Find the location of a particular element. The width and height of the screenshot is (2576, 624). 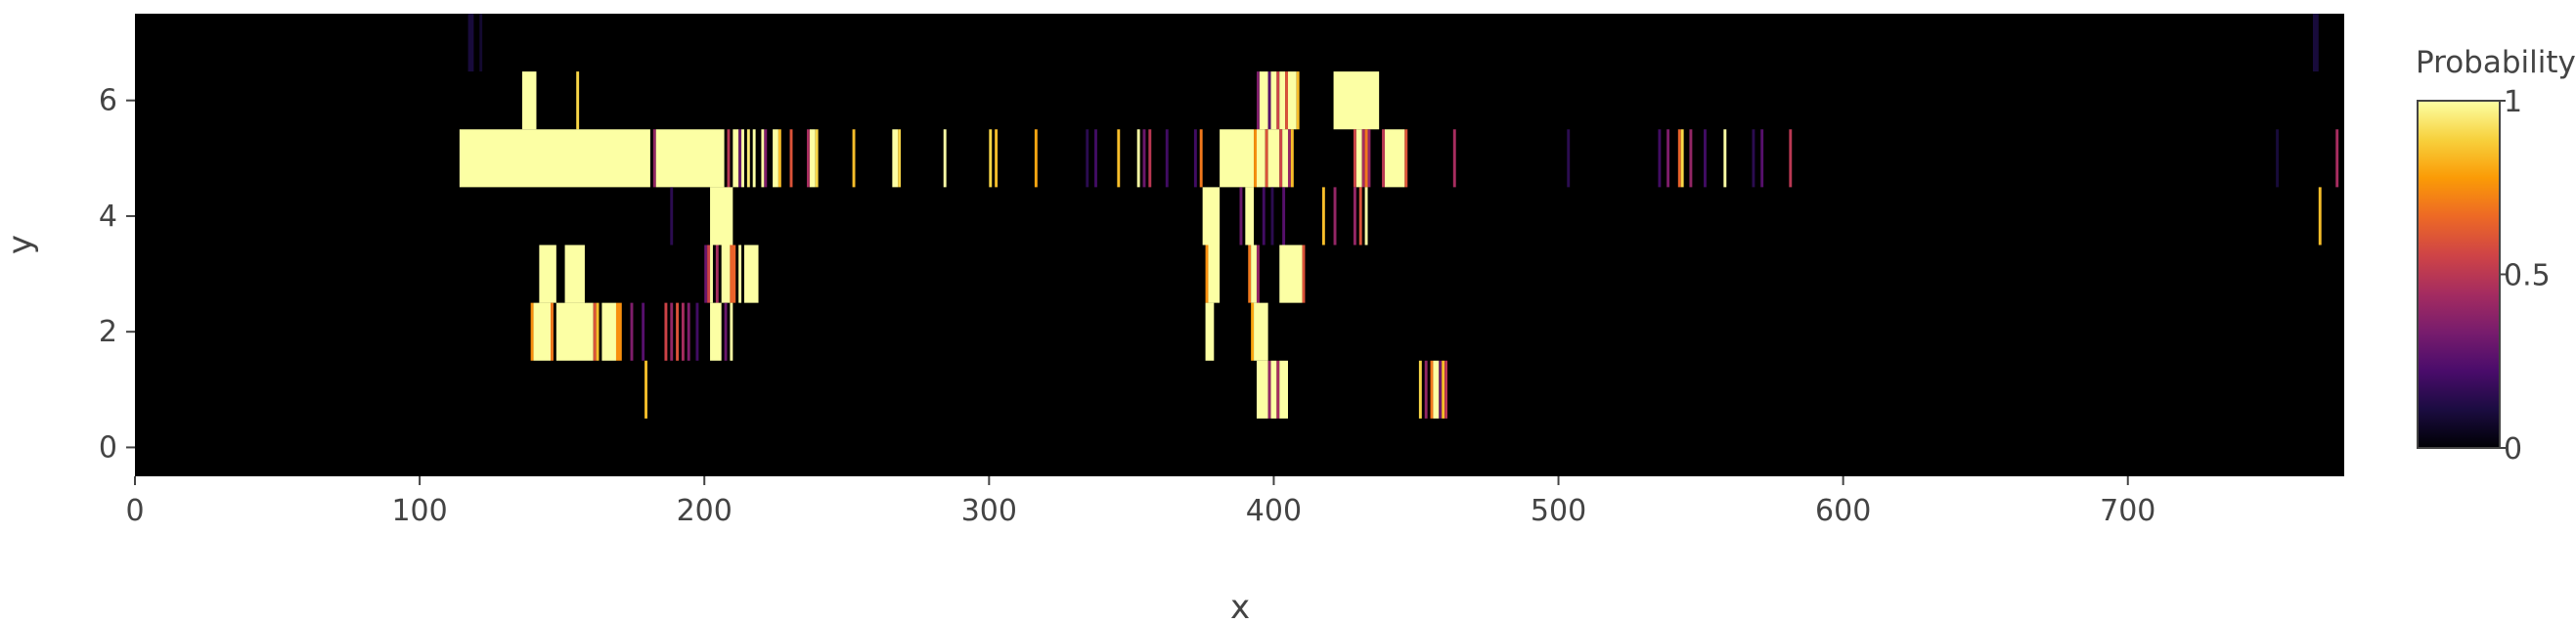

x-axis-title: x is located at coordinates (1240, 606).